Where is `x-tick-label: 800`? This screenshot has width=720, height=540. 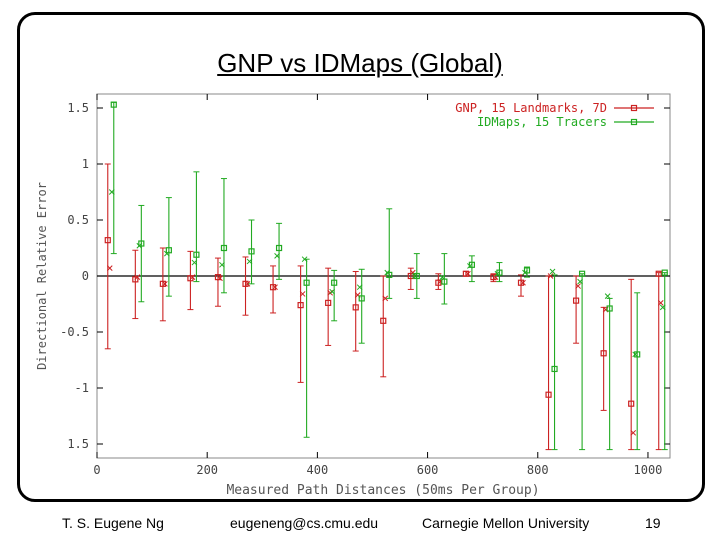
x-tick-label: 800 is located at coordinates (538, 470).